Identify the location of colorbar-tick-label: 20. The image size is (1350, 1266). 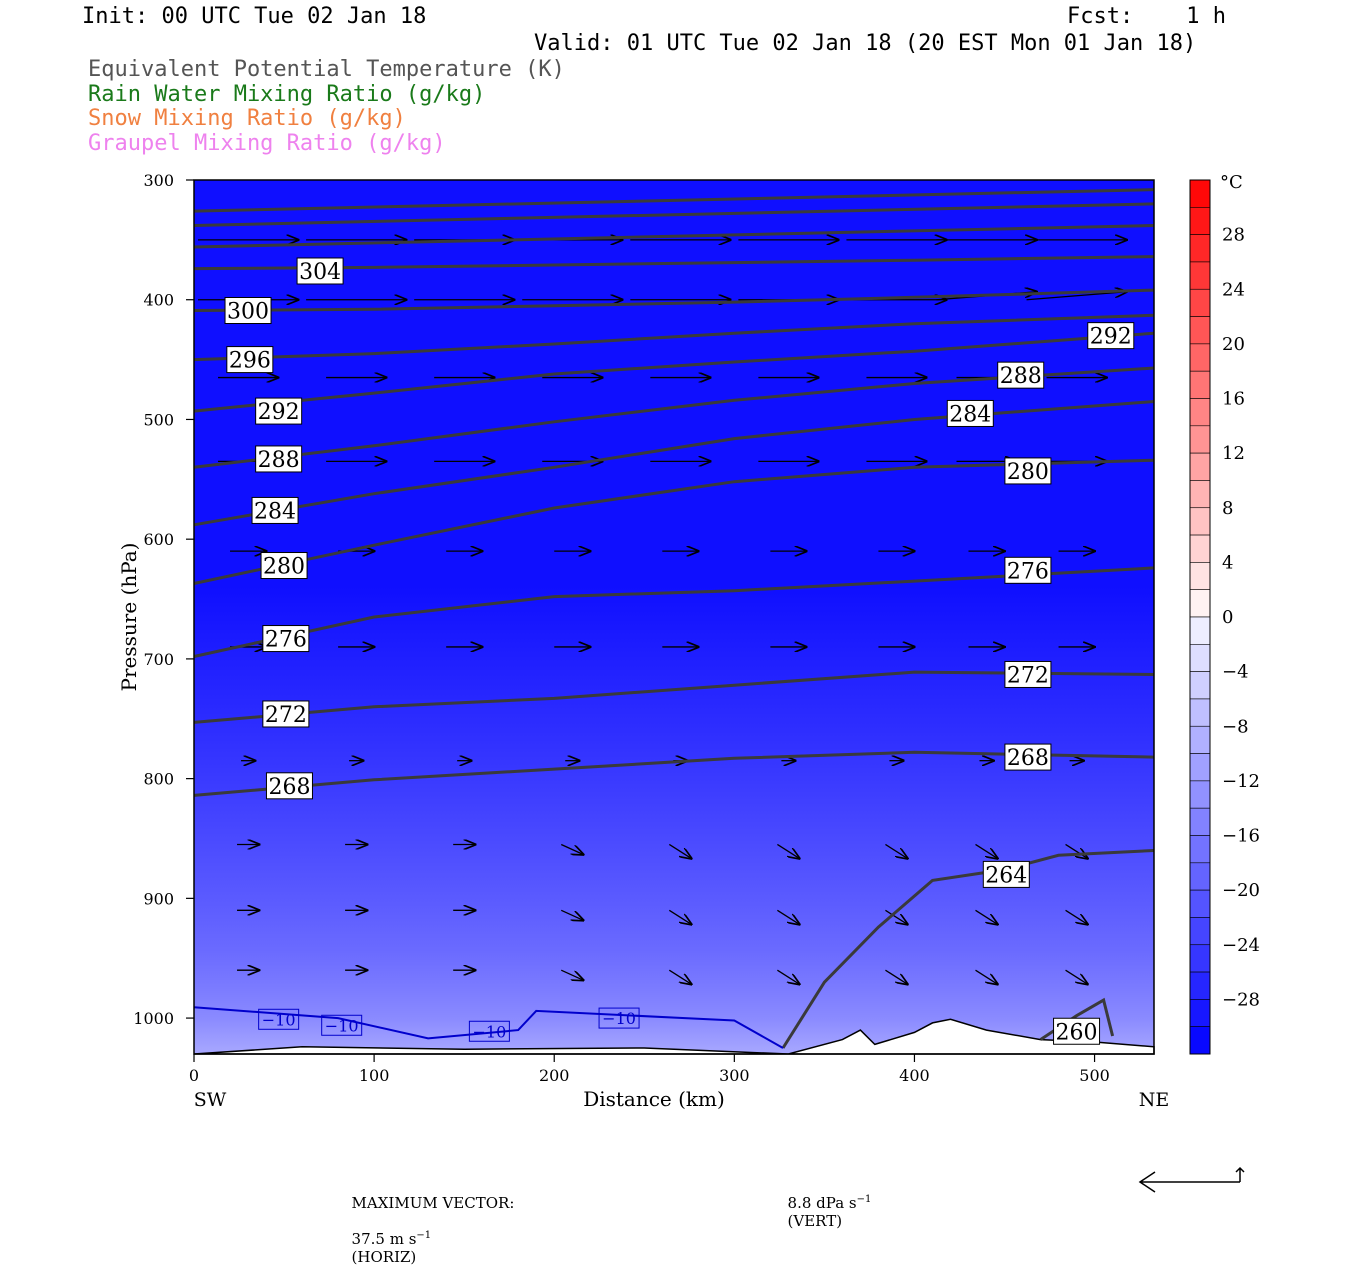
(1233, 344).